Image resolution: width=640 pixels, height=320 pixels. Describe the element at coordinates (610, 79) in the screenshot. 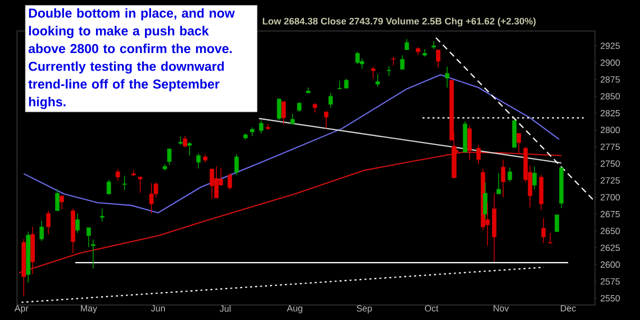

I see `y-tick-label: 2875` at that location.